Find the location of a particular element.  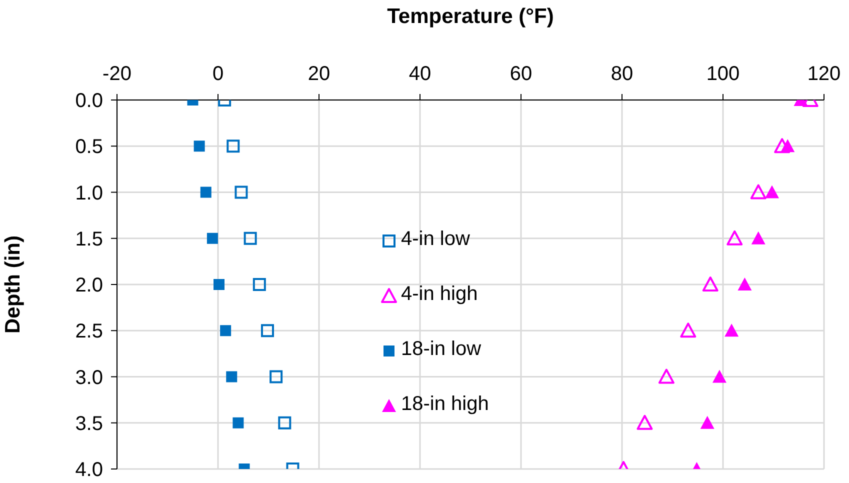

y-tick-label: 3.5 is located at coordinates (89, 423).